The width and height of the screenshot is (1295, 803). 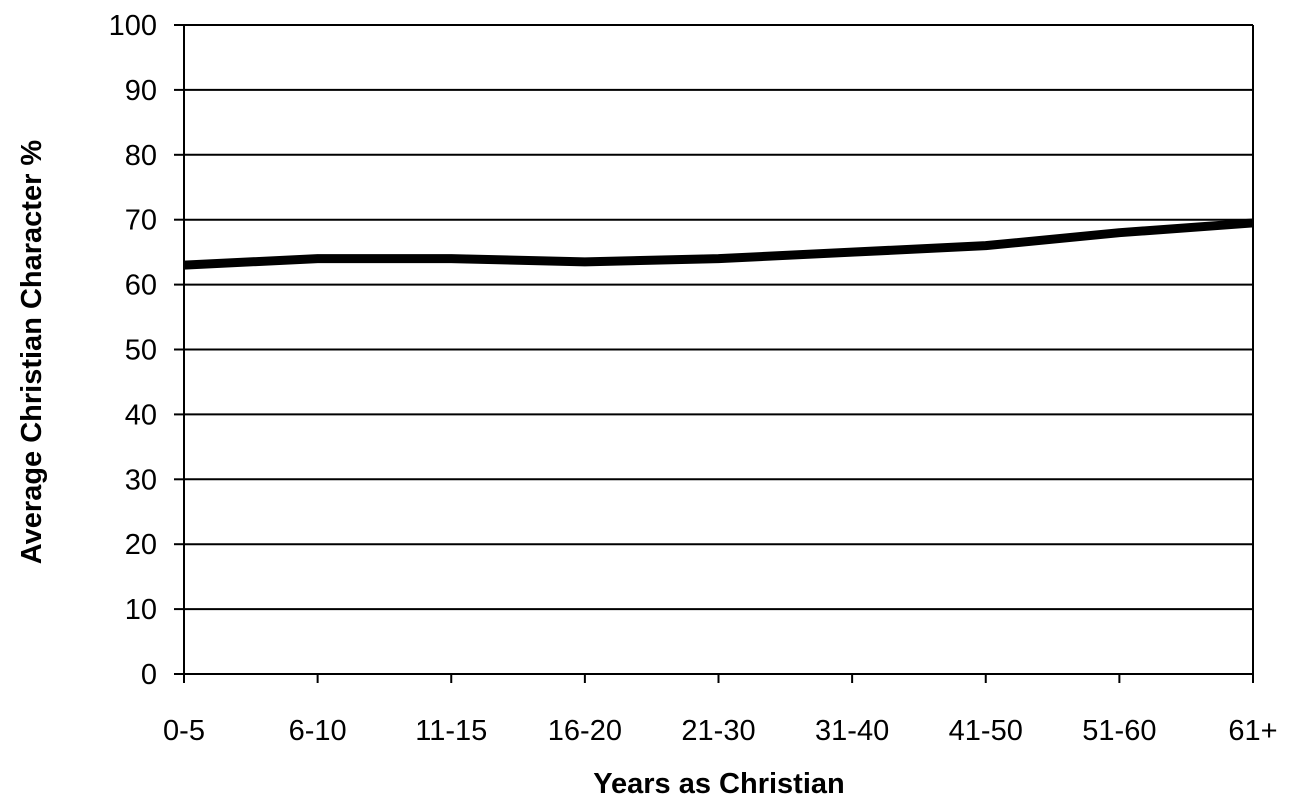 What do you see at coordinates (141, 545) in the screenshot?
I see `y-tick-label-20: 20` at bounding box center [141, 545].